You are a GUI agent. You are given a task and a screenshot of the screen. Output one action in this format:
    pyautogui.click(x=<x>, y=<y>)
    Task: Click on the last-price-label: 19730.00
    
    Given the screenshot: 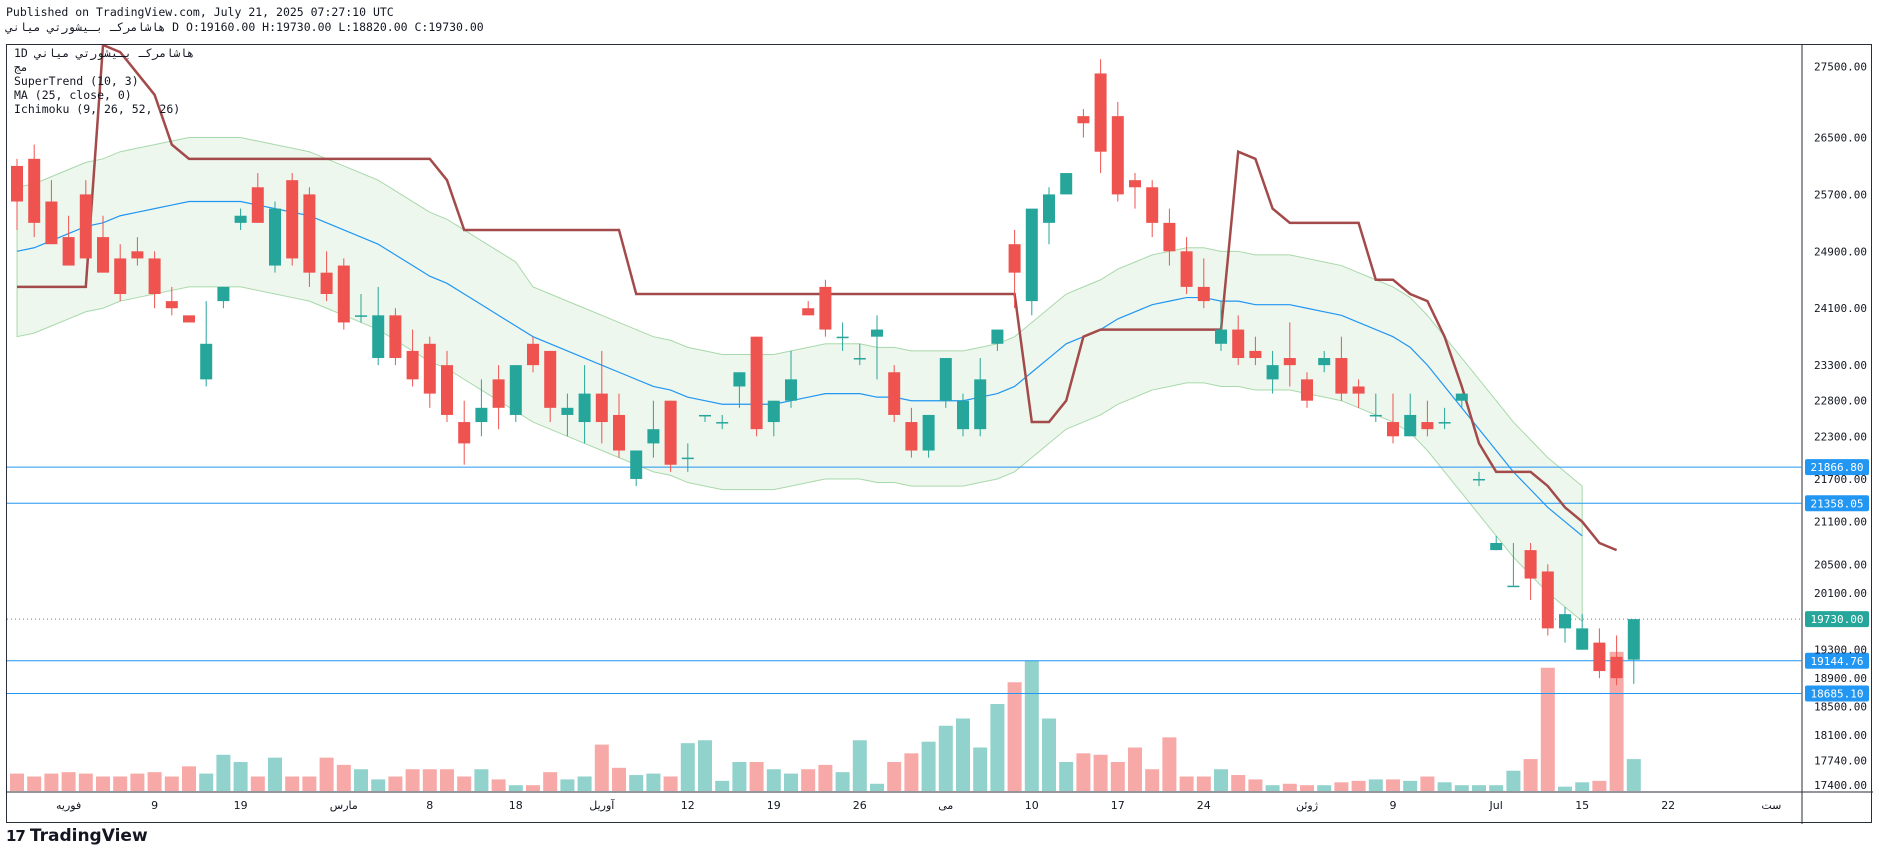 What is the action you would take?
    pyautogui.click(x=1837, y=619)
    